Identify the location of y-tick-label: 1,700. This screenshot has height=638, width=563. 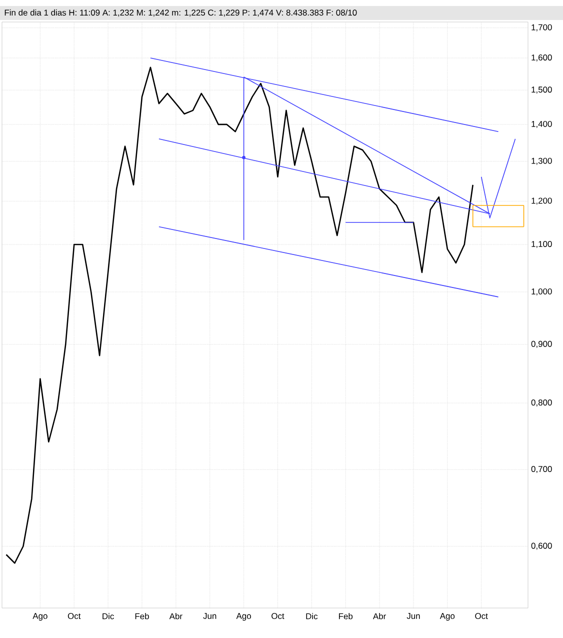
(542, 28).